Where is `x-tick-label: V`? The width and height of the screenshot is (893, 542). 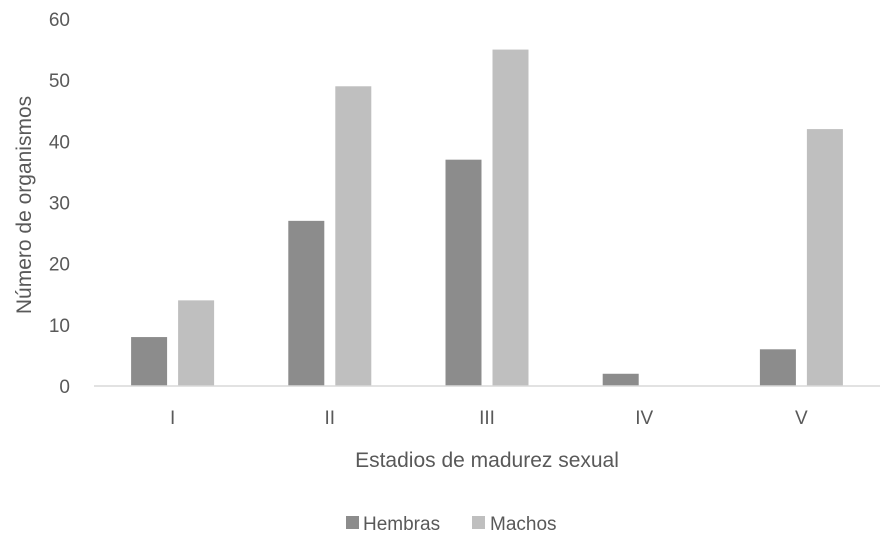
x-tick-label: V is located at coordinates (801, 418).